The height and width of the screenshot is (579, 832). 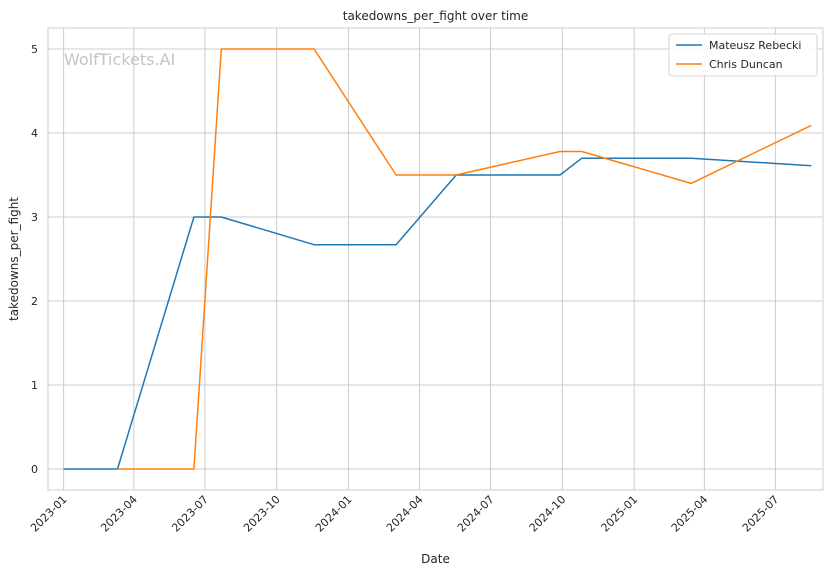 What do you see at coordinates (34, 217) in the screenshot?
I see `y-tick-label: 3` at bounding box center [34, 217].